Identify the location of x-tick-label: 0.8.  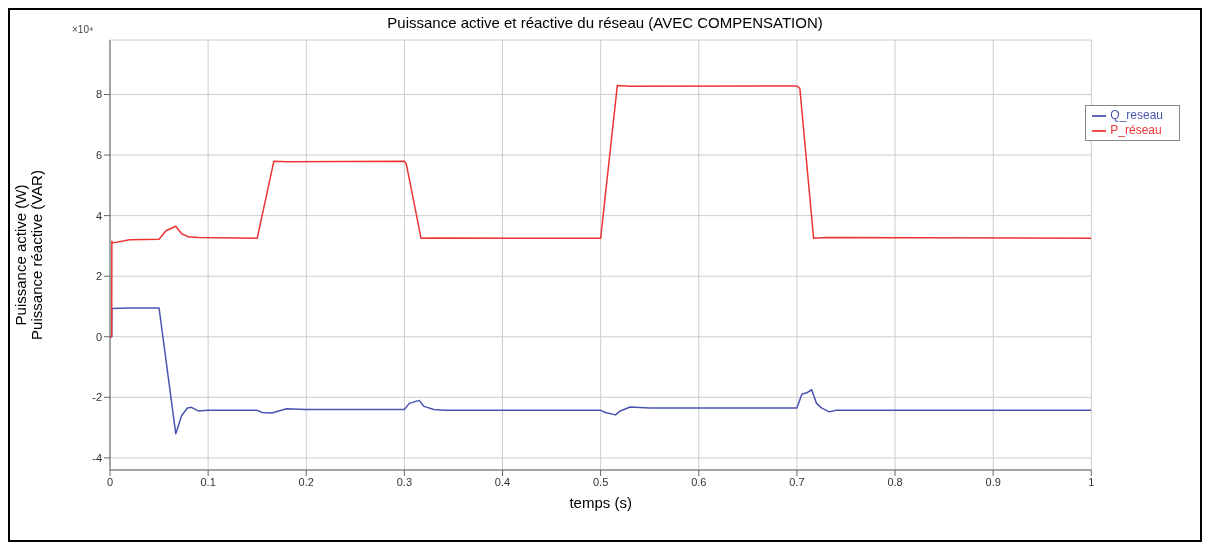
(895, 481).